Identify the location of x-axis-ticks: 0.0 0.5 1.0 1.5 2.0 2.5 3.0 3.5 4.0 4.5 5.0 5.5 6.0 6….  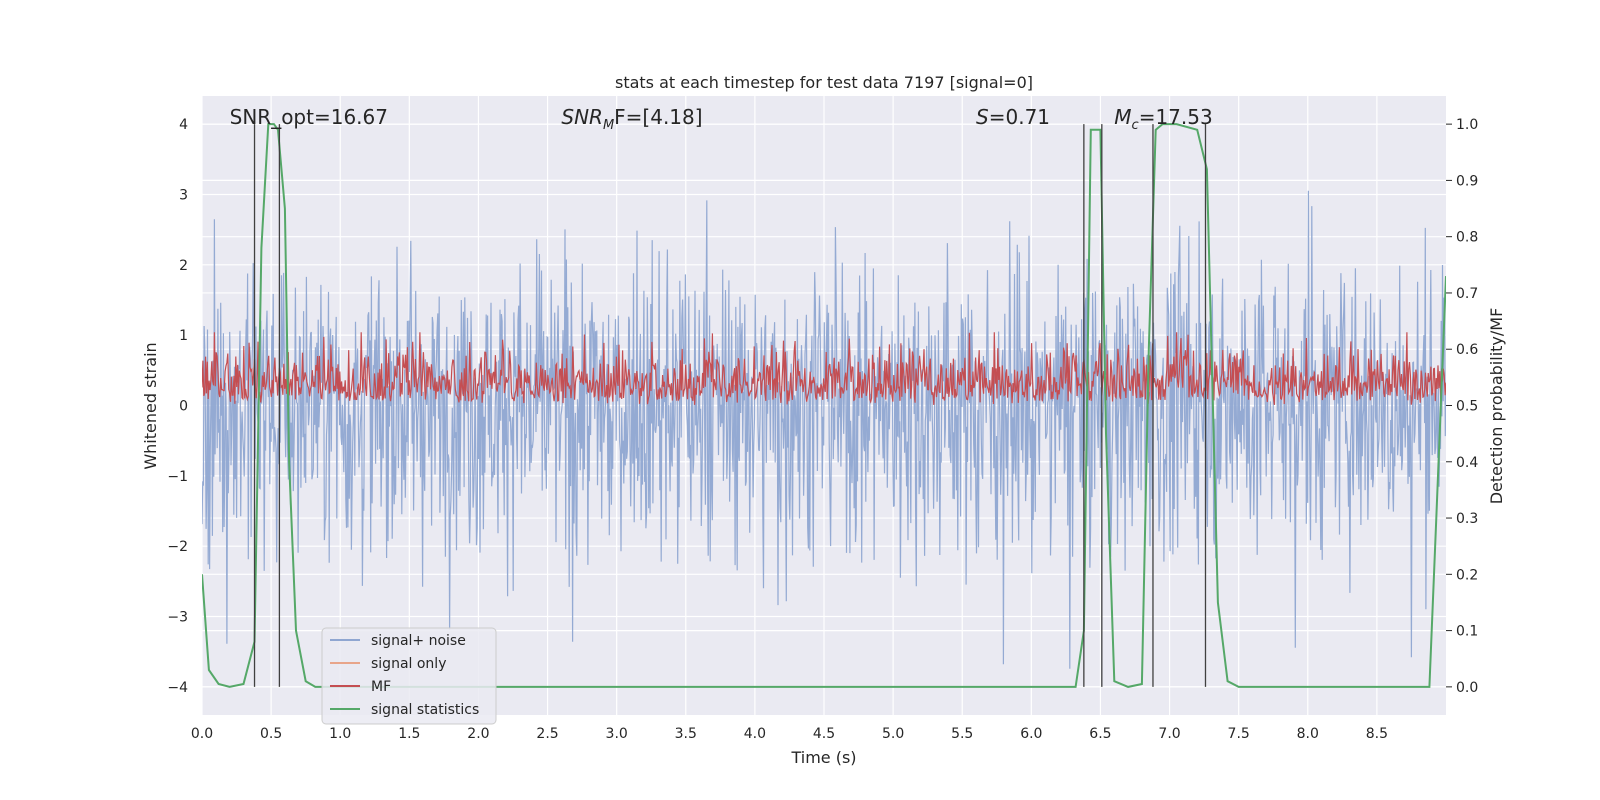
(789, 734).